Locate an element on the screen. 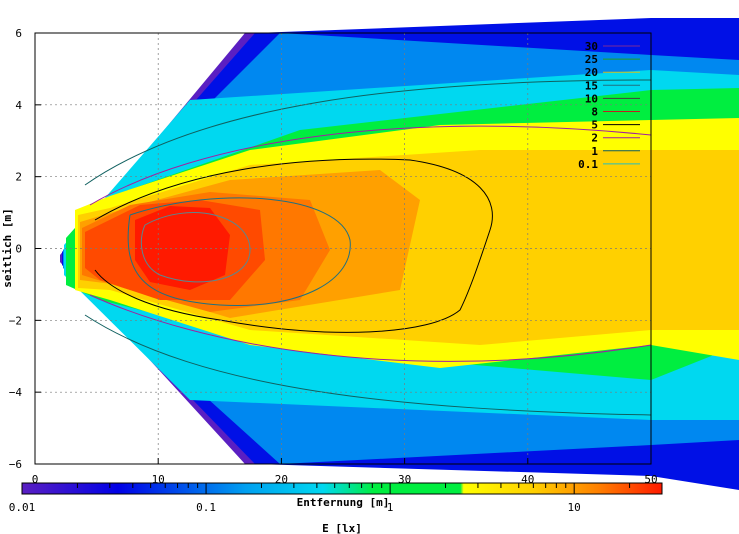  legend-label: 10 is located at coordinates (591, 98).